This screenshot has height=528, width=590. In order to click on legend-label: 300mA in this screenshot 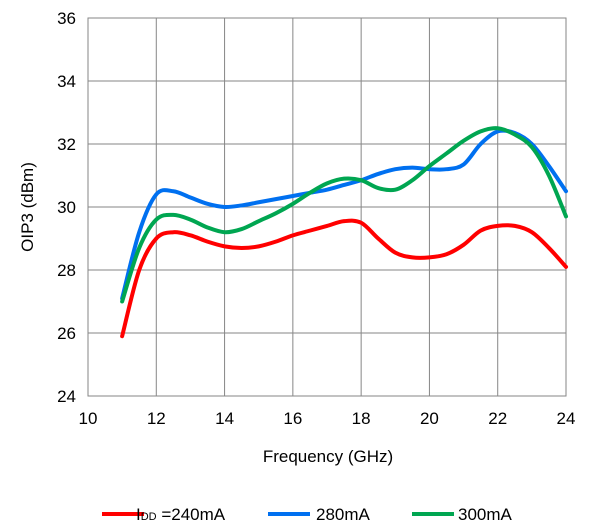, I will do `click(485, 514)`.